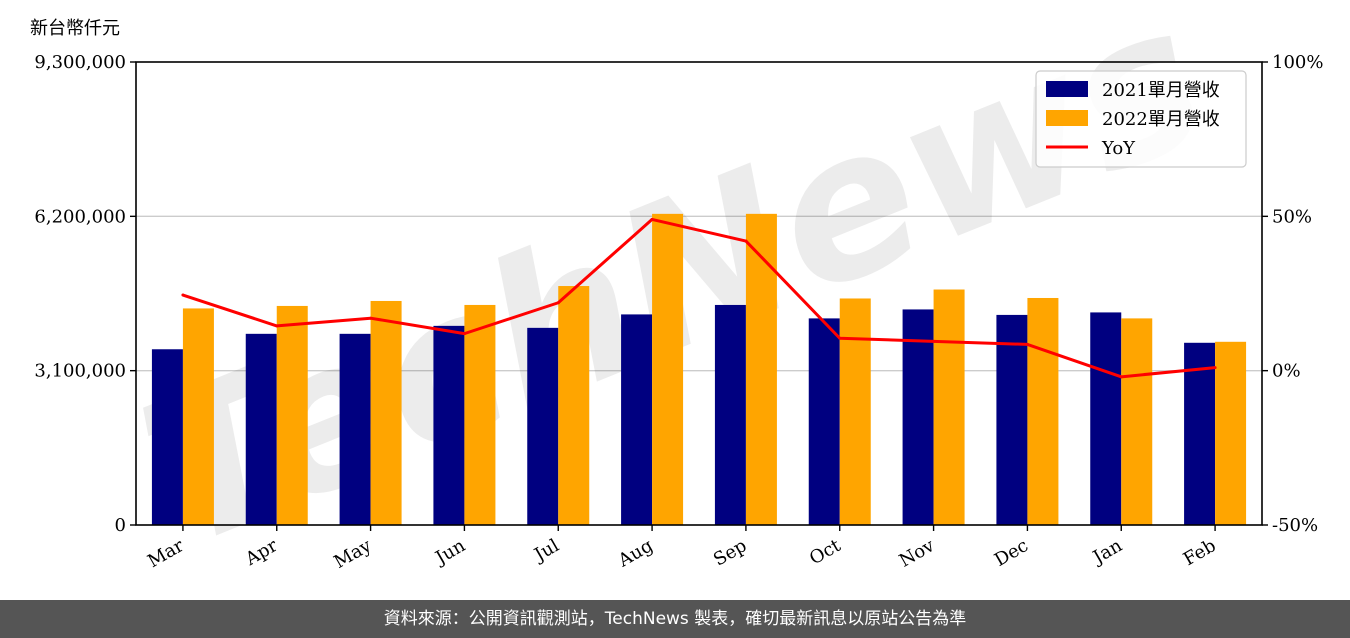 The width and height of the screenshot is (1350, 638). I want to click on yoy-point-sep, so click(746, 241).